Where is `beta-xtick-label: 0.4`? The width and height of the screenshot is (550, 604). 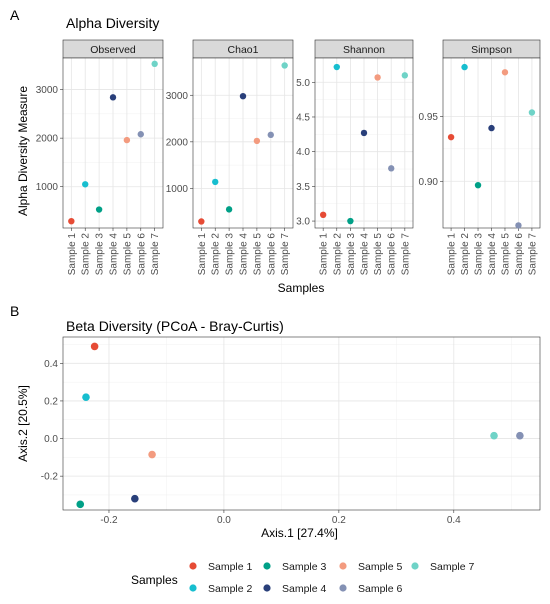
beta-xtick-label: 0.4 is located at coordinates (454, 520).